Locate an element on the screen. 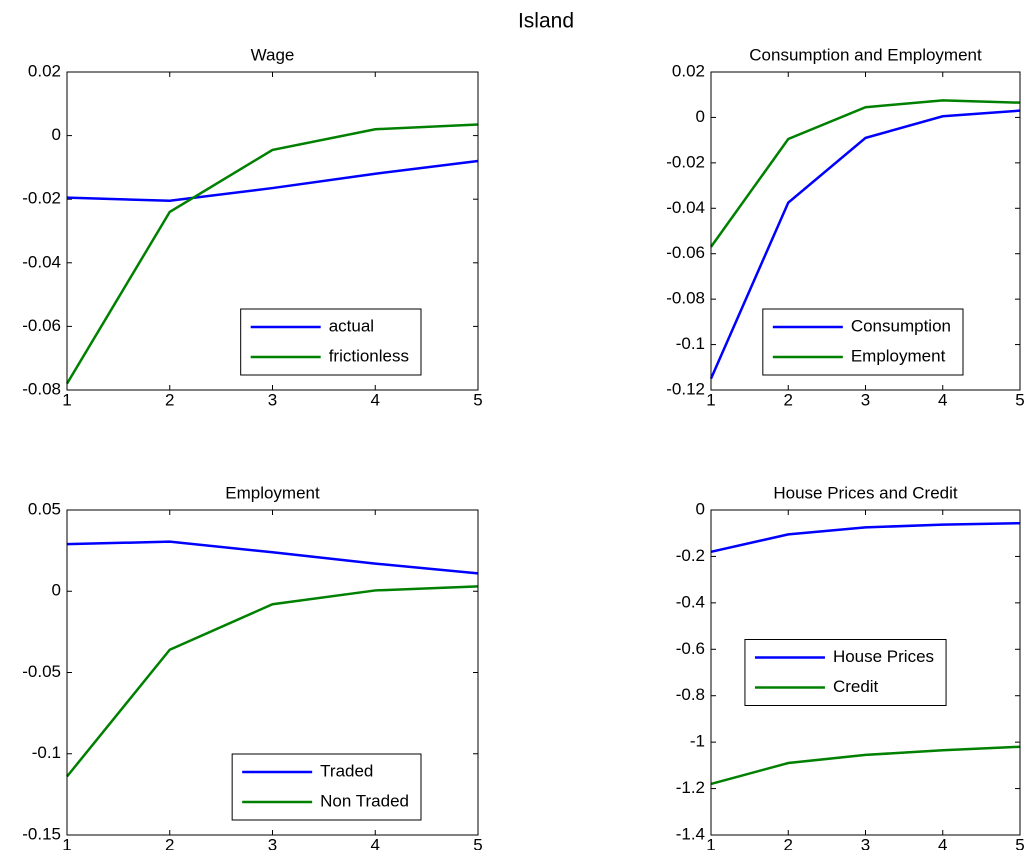 This screenshot has width=1027, height=850. legend-label: Credit is located at coordinates (856, 686).